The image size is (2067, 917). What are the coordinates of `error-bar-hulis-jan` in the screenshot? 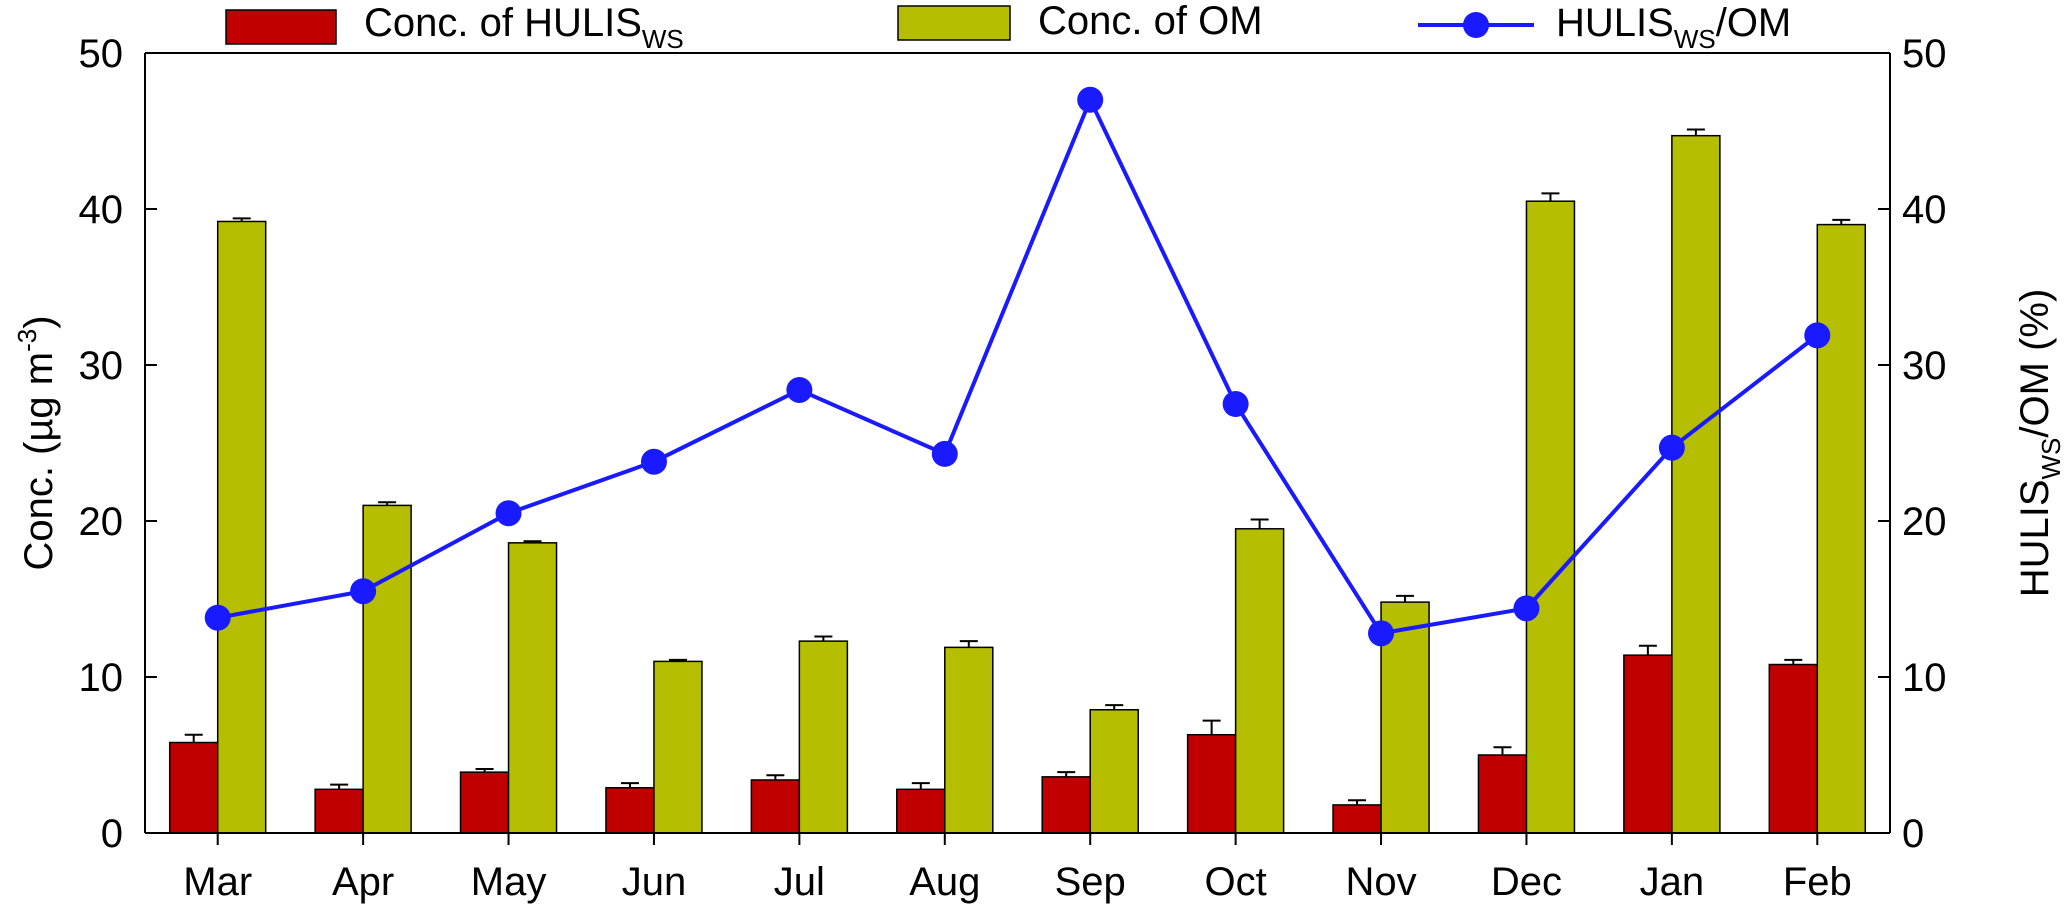 It's located at (1647, 650).